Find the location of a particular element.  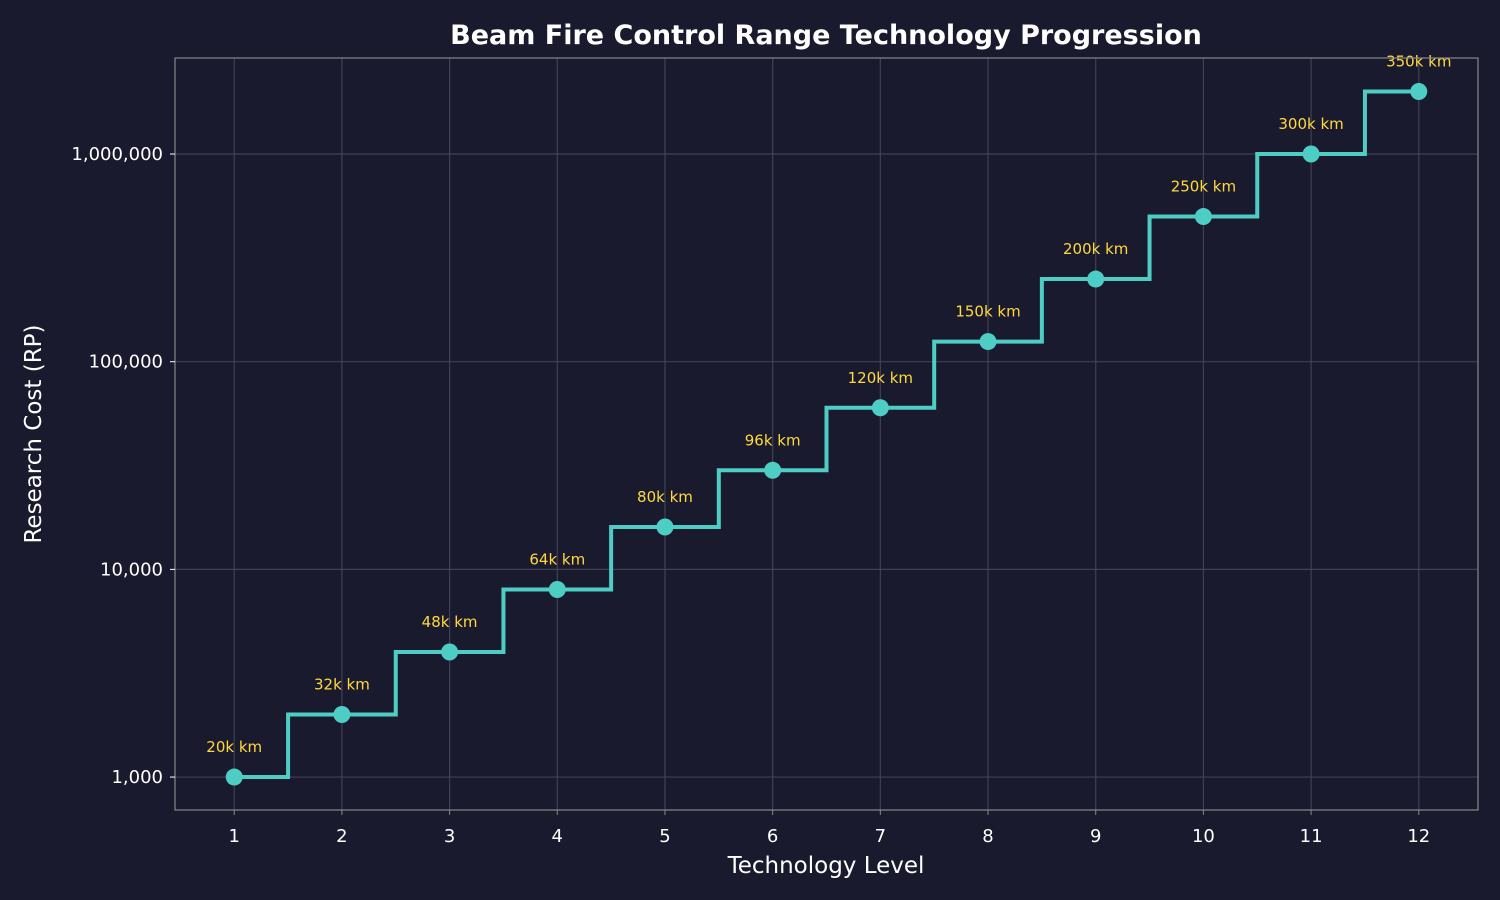

x-tick-label: 10 is located at coordinates (1203, 836).